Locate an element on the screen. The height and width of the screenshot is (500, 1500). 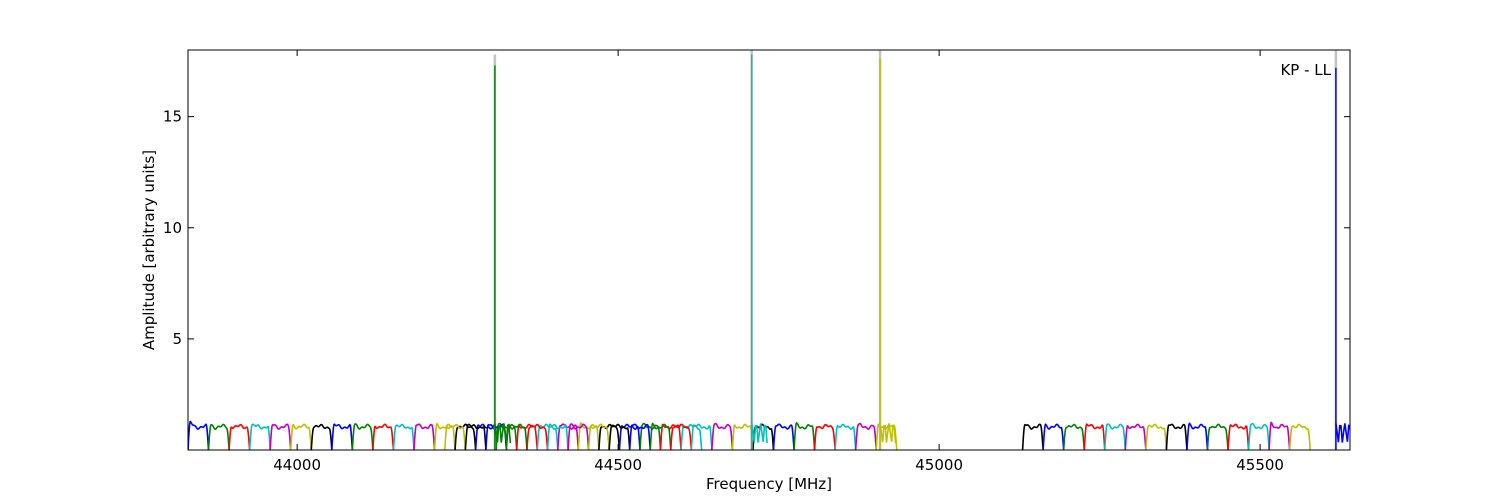
y-tick-label: 10 is located at coordinates (172, 228).